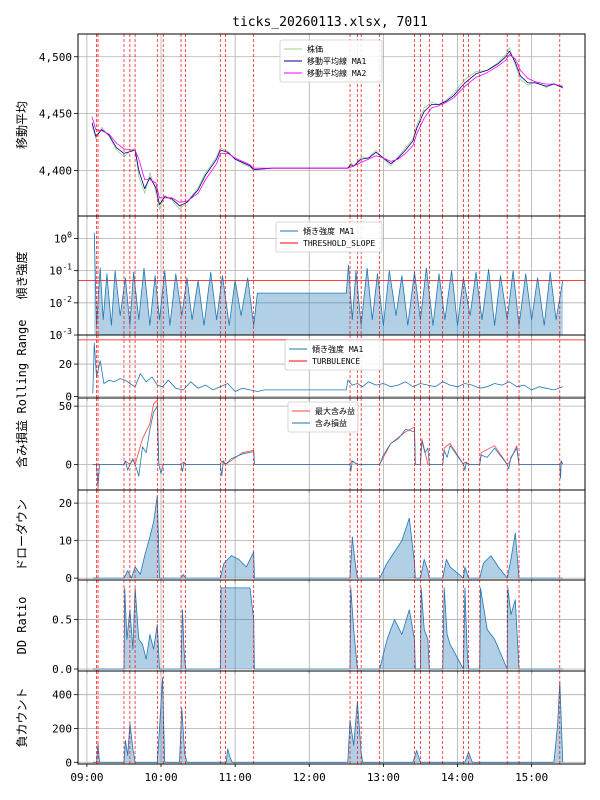 Image resolution: width=600 pixels, height=800 pixels. What do you see at coordinates (86, 777) in the screenshot?
I see `x-tick-label: 09:00` at bounding box center [86, 777].